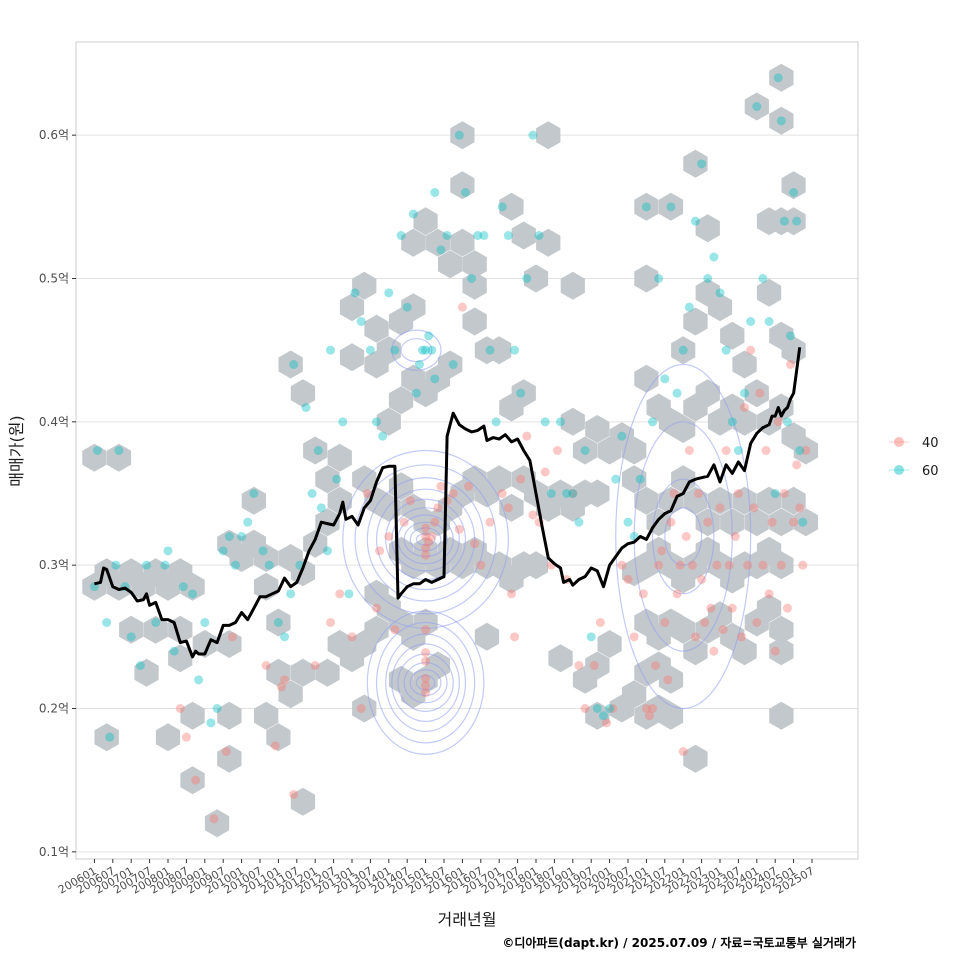 Image resolution: width=960 pixels, height=960 pixels. Describe the element at coordinates (54, 279) in the screenshot. I see `y-tick-label: 0.5억` at that location.